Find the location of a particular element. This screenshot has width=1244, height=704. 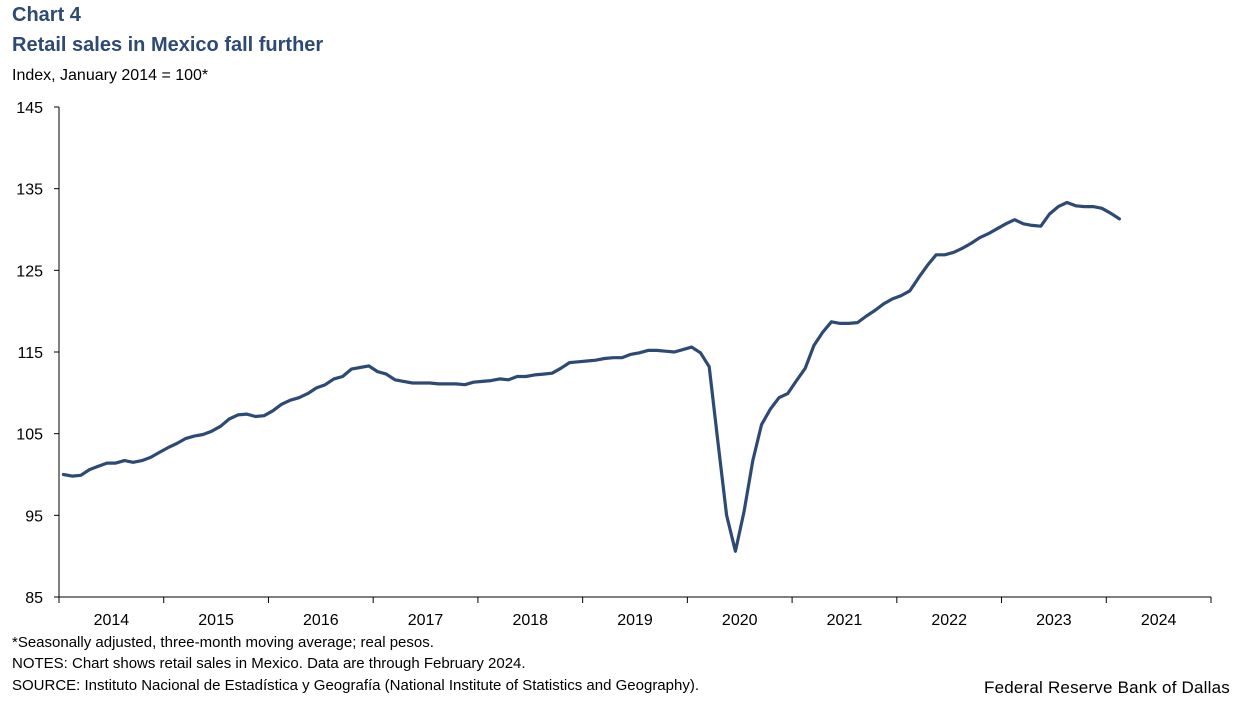

x-tick-label: 2021 is located at coordinates (845, 620).